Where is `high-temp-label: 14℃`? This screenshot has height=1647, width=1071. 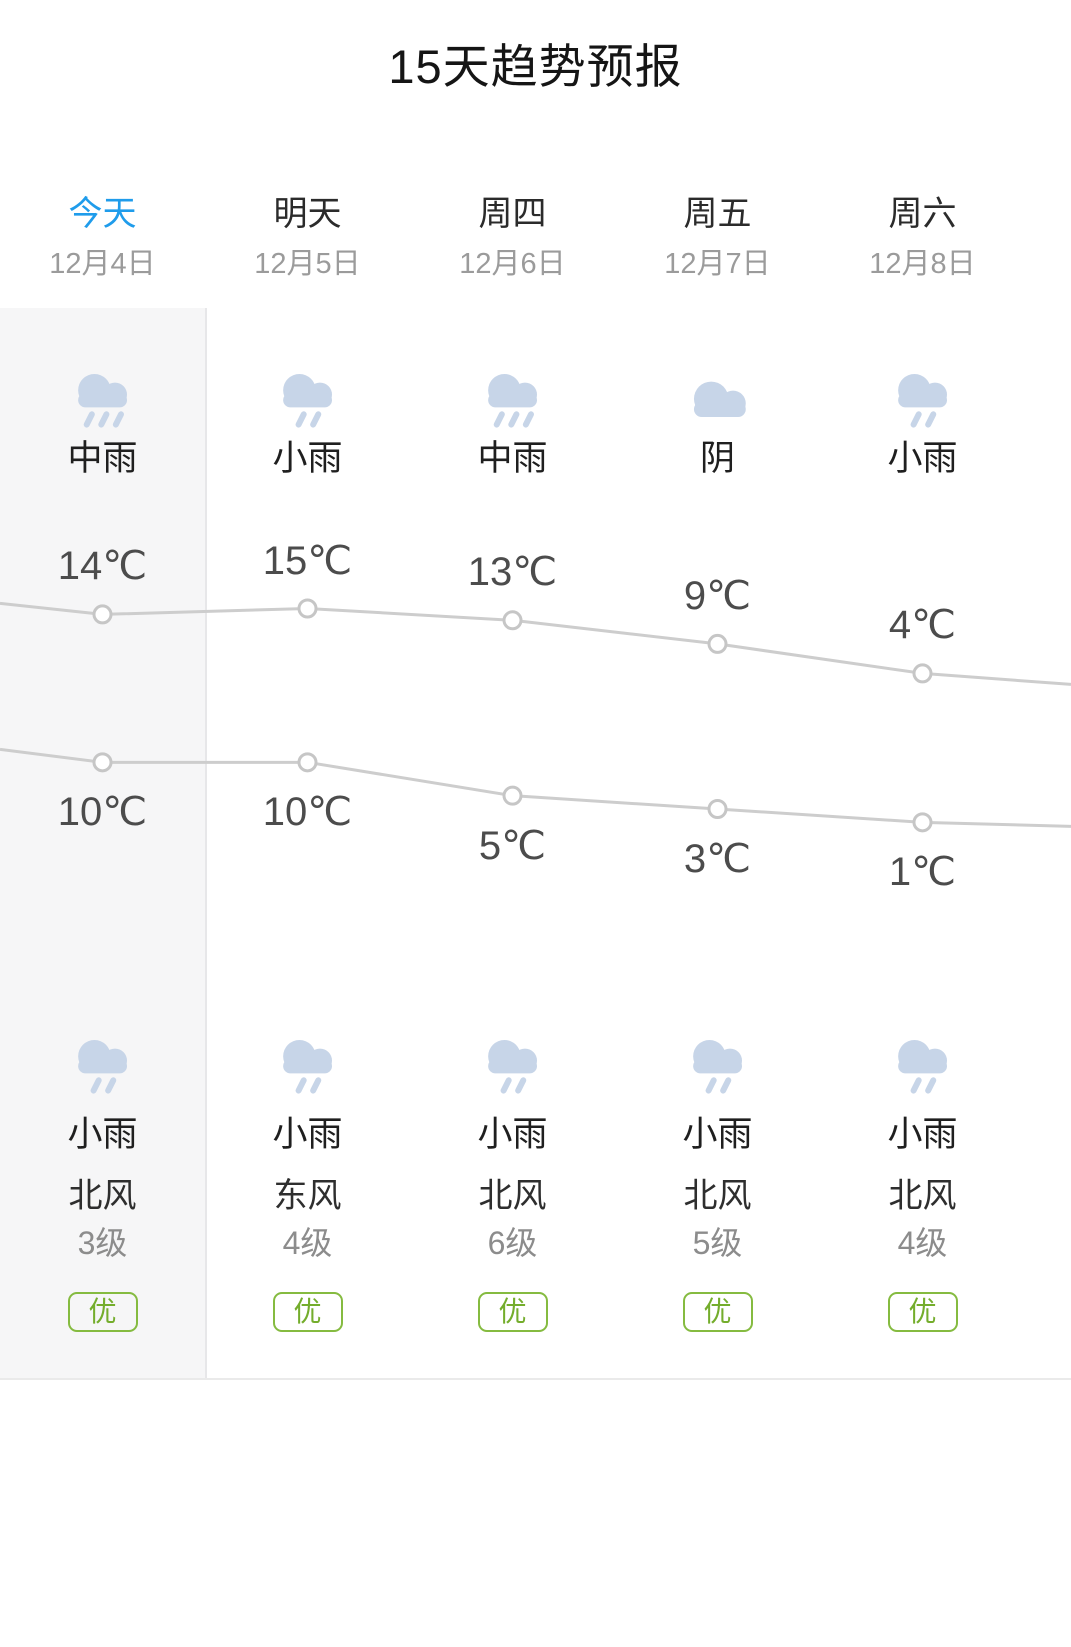
high-temp-label: 14℃ is located at coordinates (102, 566).